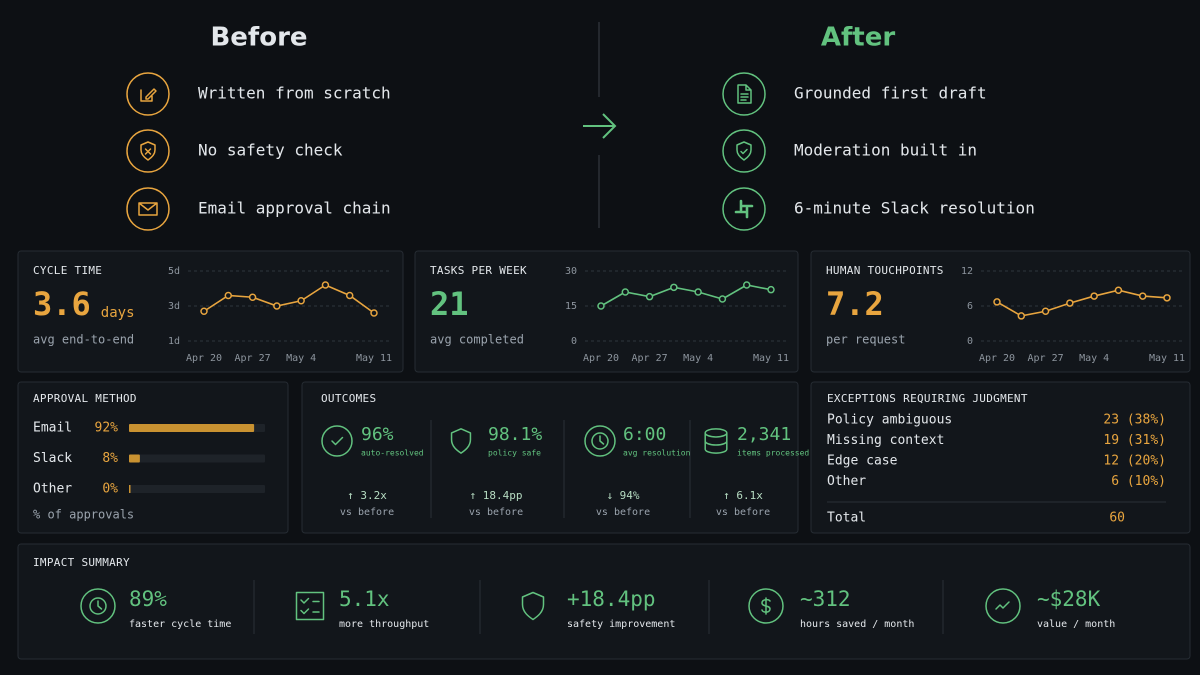 The height and width of the screenshot is (675, 1200). I want to click on y-tick-label: 15, so click(571, 306).